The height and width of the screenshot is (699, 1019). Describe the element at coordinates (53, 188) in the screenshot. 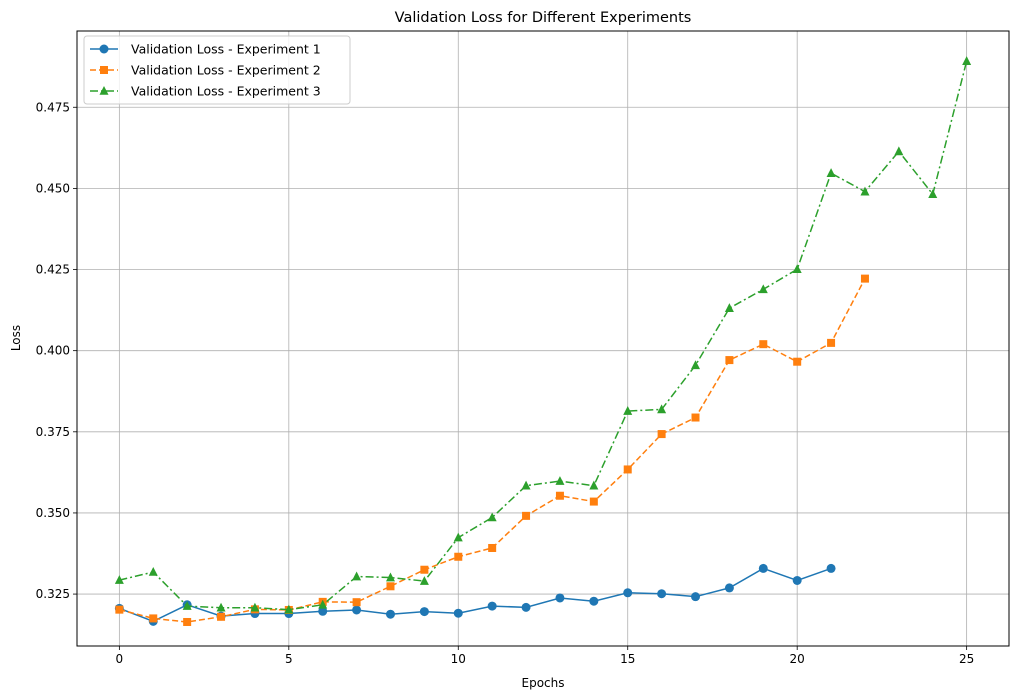

I see `y-tick-label: 0.450` at that location.